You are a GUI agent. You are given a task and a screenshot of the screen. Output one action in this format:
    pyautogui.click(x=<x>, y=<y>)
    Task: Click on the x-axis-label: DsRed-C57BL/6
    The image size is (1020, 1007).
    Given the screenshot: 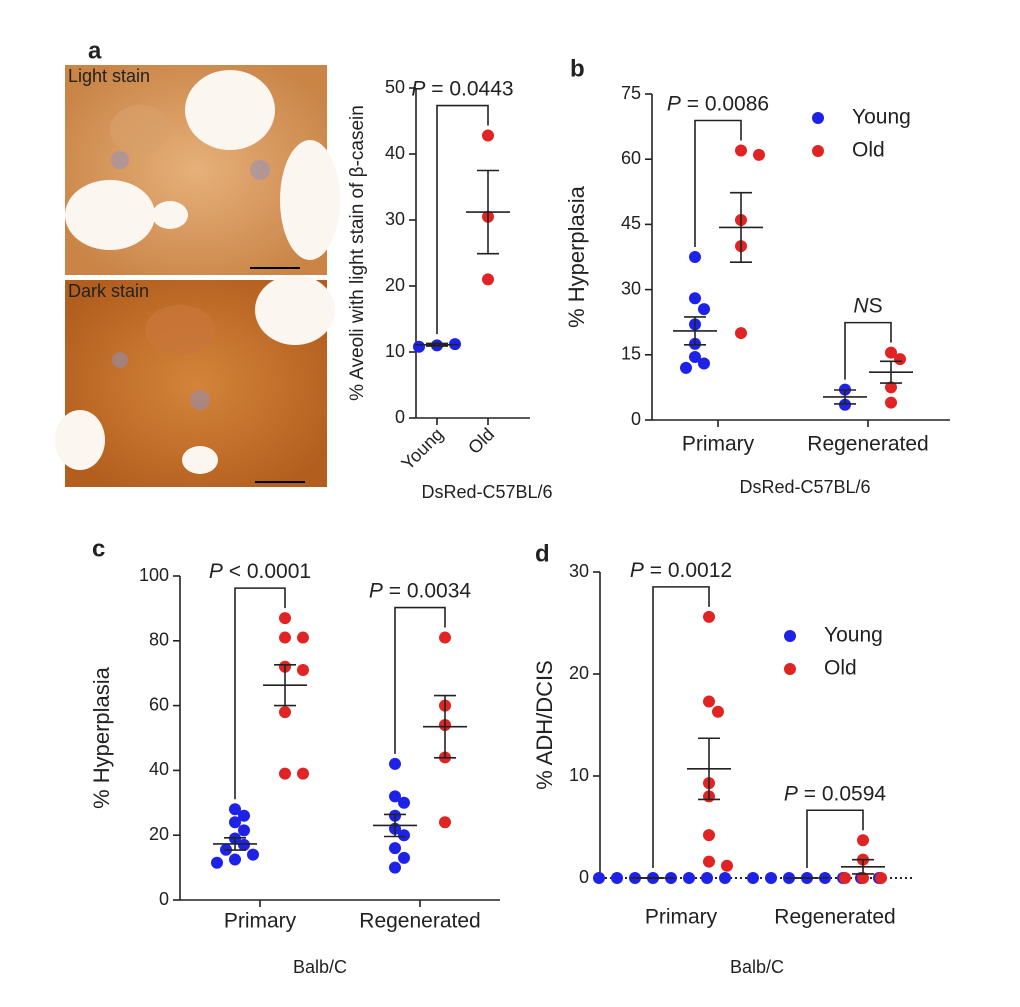 What is the action you would take?
    pyautogui.click(x=486, y=492)
    